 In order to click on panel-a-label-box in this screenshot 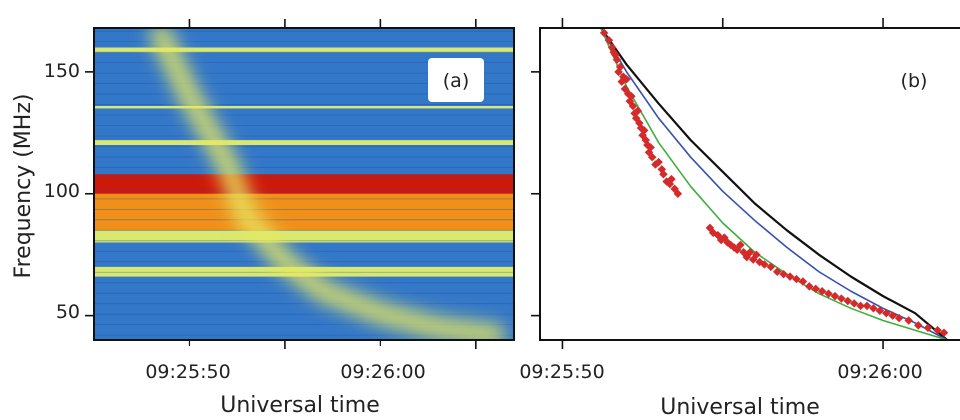, I will do `click(456, 80)`.